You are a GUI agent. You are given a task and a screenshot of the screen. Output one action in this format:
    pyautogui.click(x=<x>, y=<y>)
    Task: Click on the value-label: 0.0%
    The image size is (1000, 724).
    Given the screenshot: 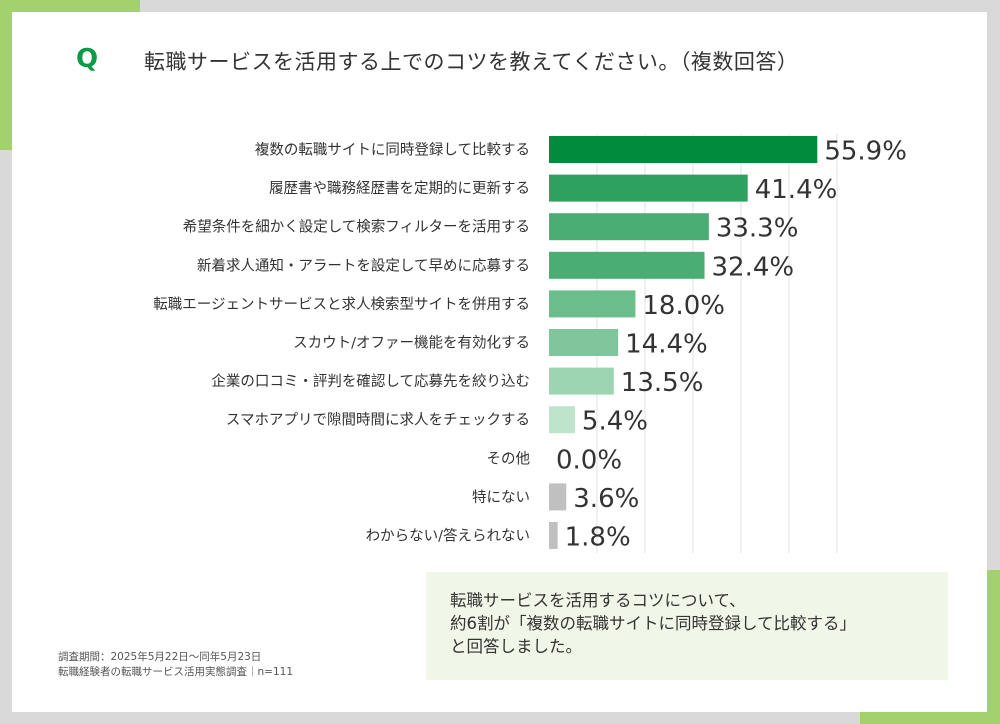 What is the action you would take?
    pyautogui.click(x=589, y=460)
    